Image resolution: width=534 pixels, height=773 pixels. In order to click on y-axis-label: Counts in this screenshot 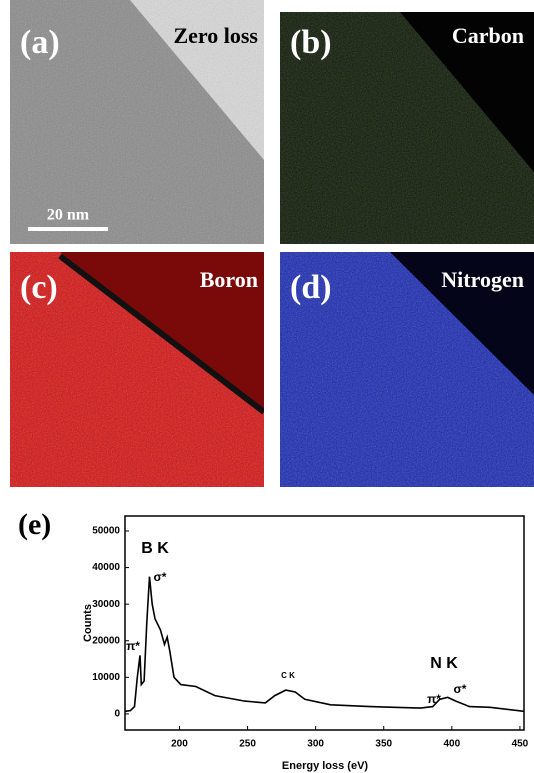, I will do `click(88, 623)`.